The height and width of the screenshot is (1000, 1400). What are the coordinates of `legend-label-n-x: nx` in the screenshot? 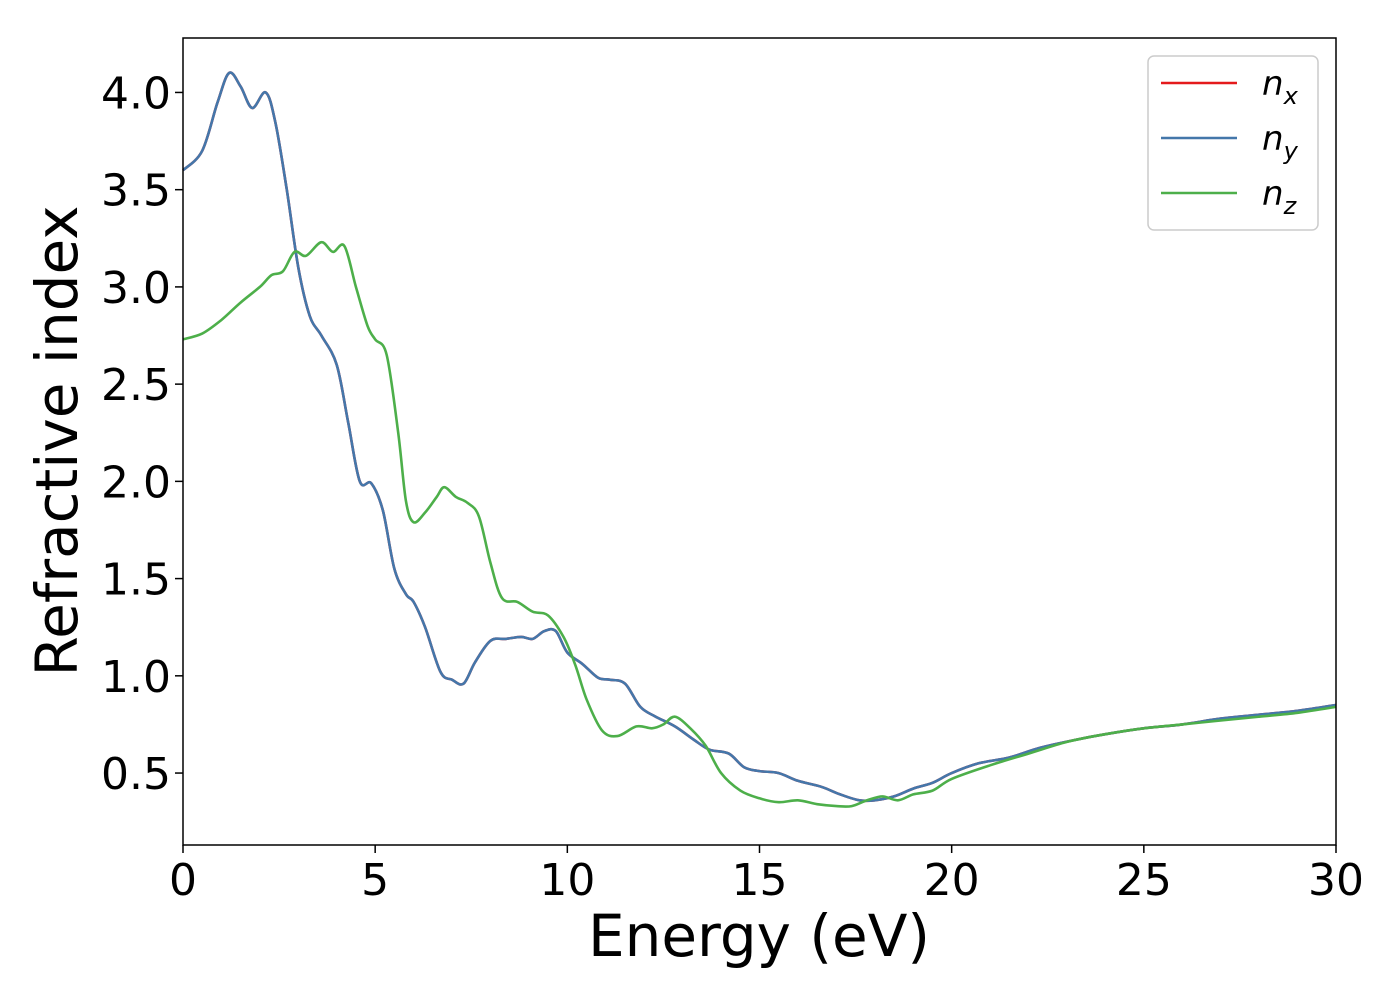 It's located at (1280, 87).